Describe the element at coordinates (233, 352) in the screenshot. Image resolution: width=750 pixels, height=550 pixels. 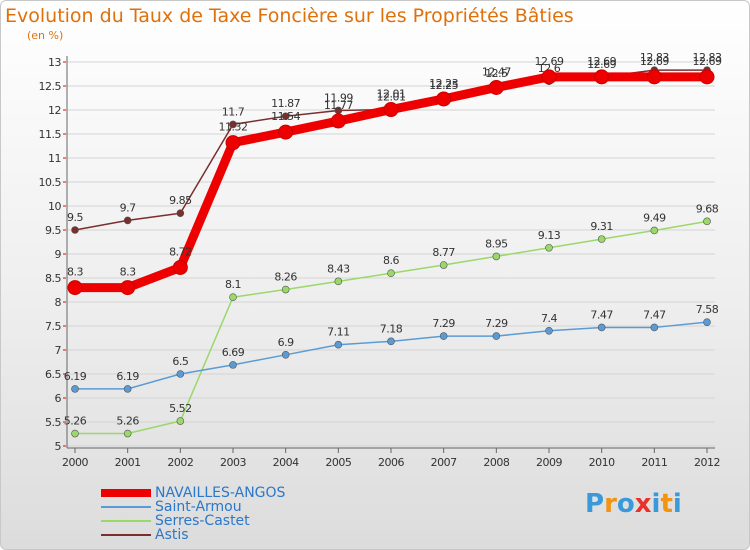
I see `data-label: 6.69` at that location.